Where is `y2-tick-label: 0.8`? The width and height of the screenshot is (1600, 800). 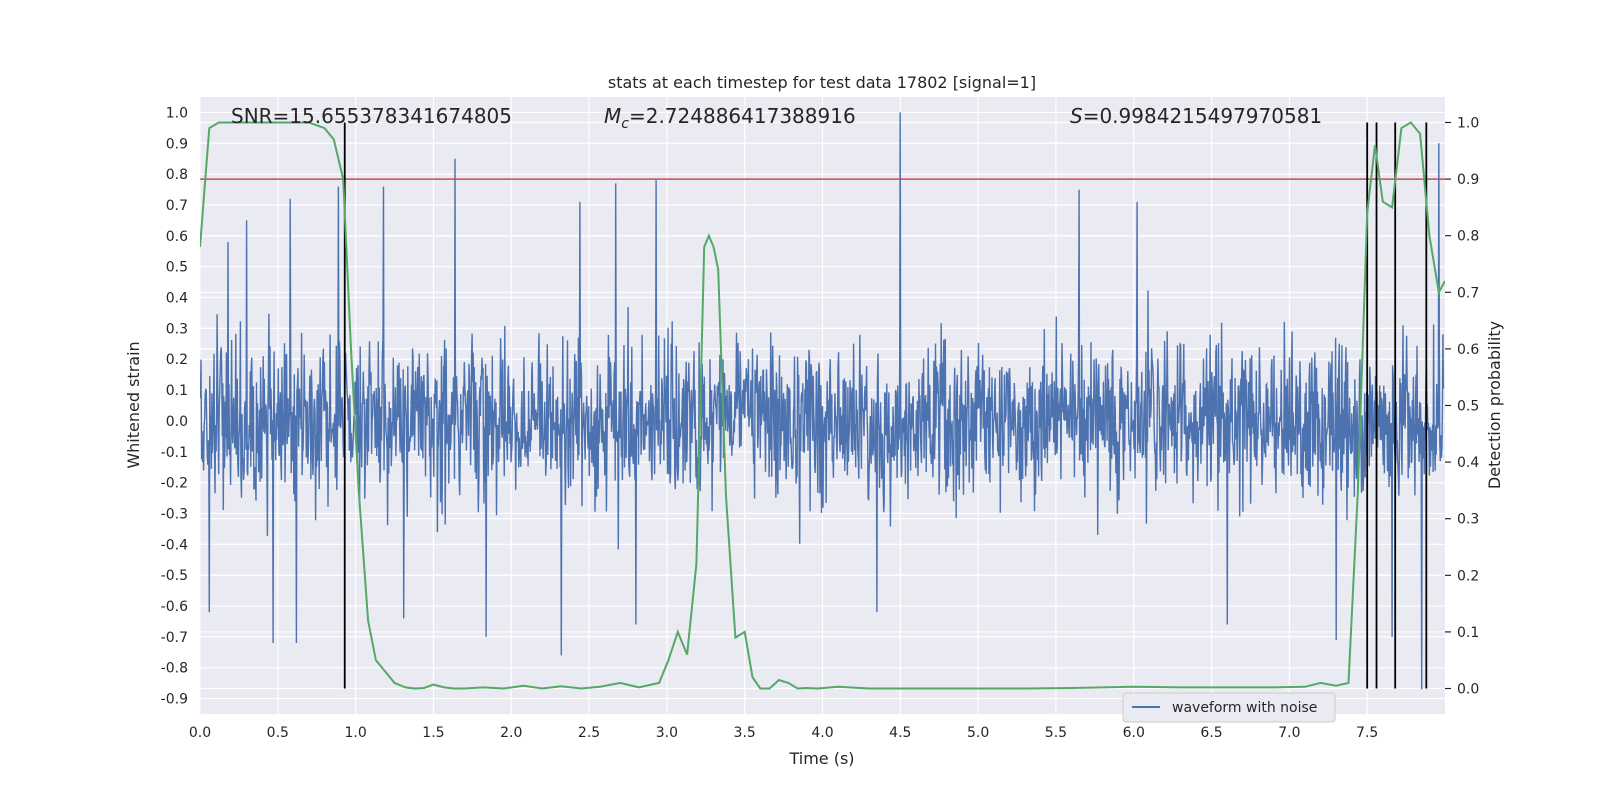 y2-tick-label: 0.8 is located at coordinates (1468, 237).